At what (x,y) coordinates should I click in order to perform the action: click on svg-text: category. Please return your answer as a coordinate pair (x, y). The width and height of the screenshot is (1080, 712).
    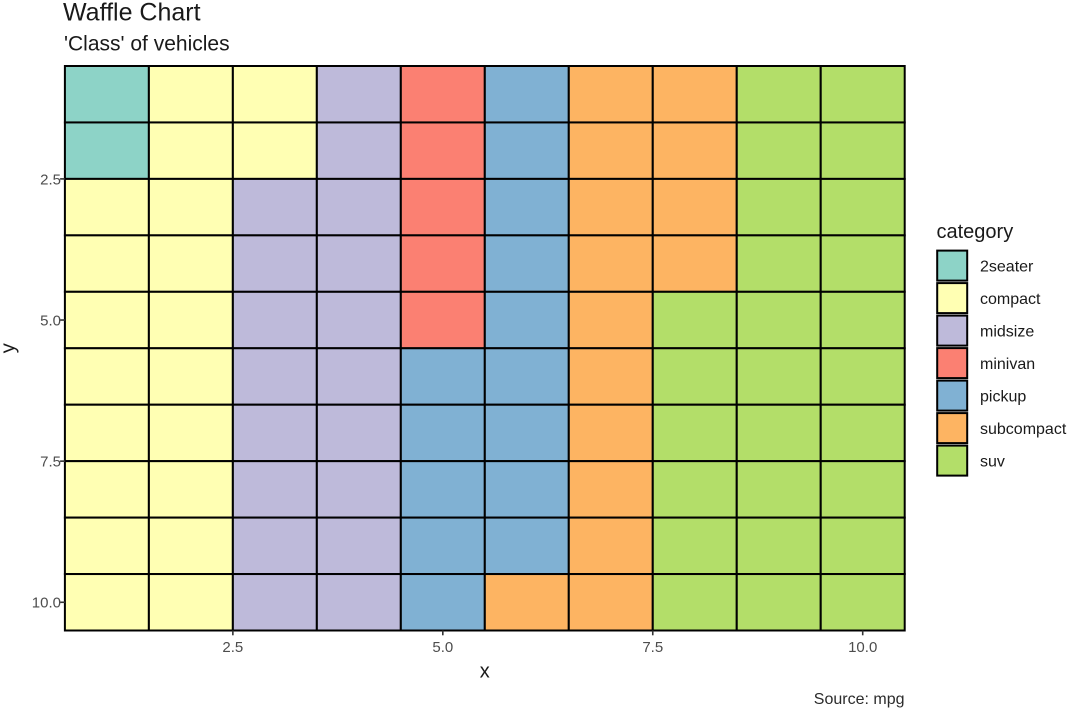
    Looking at the image, I should click on (975, 232).